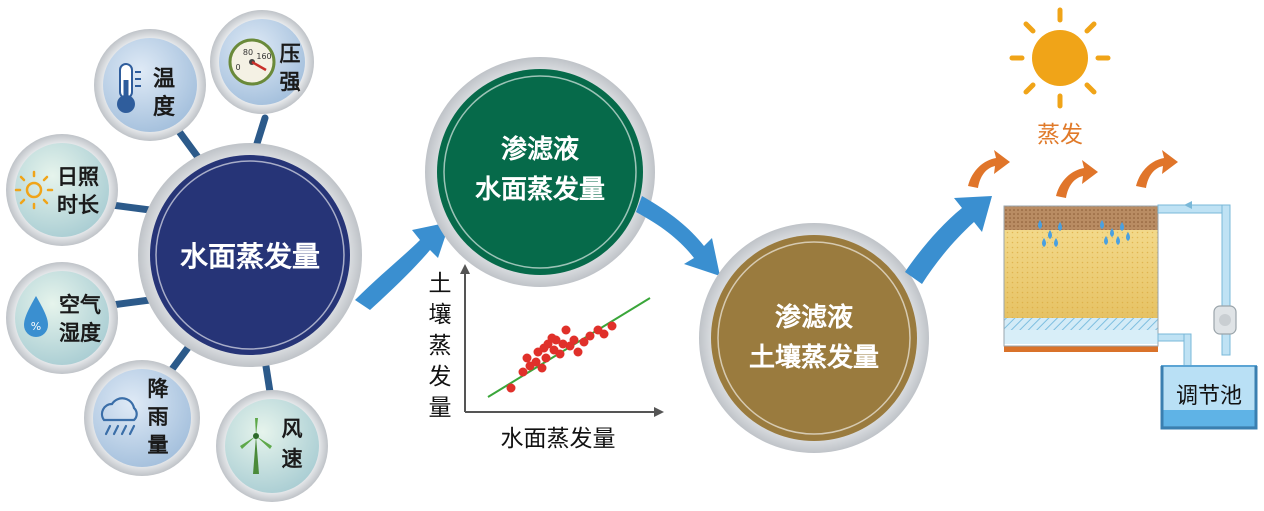 The height and width of the screenshot is (511, 1264). I want to click on factor-pressure-line1: 压, so click(290, 54).